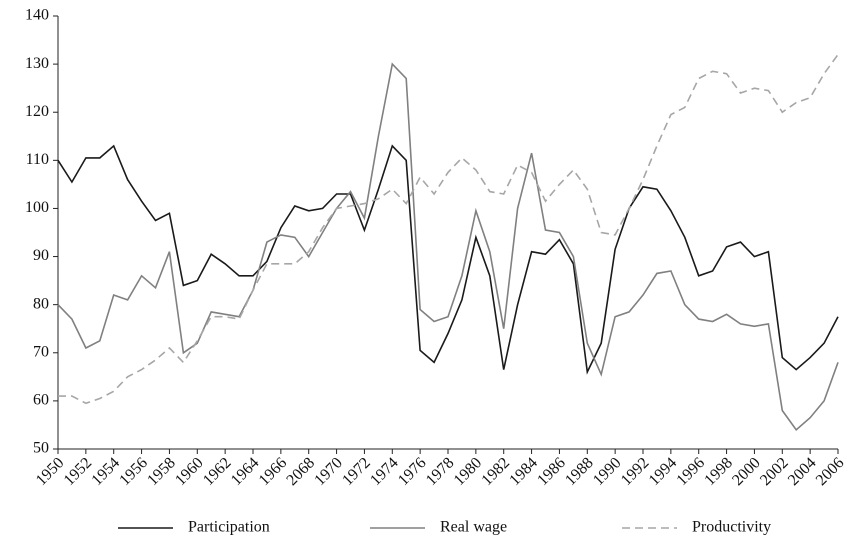 Image resolution: width=860 pixels, height=547 pixels. Describe the element at coordinates (41, 448) in the screenshot. I see `y-tick-label: 50` at that location.